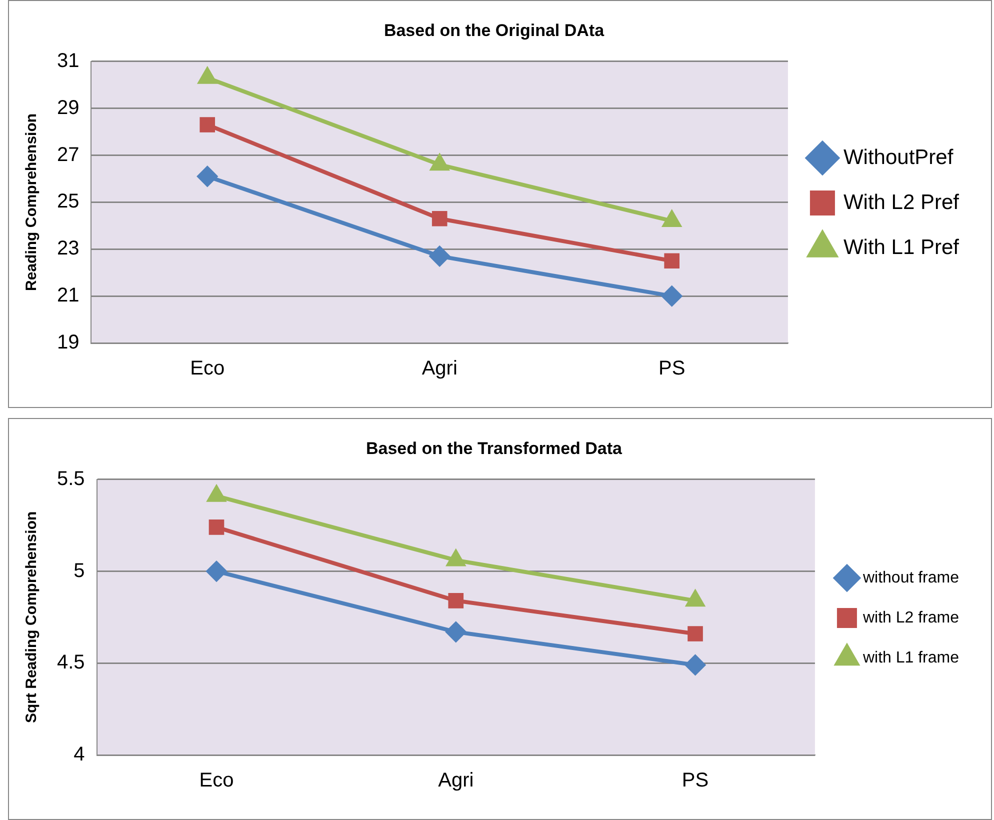  Describe the element at coordinates (68, 107) in the screenshot. I see `y-tick-label: 29` at that location.